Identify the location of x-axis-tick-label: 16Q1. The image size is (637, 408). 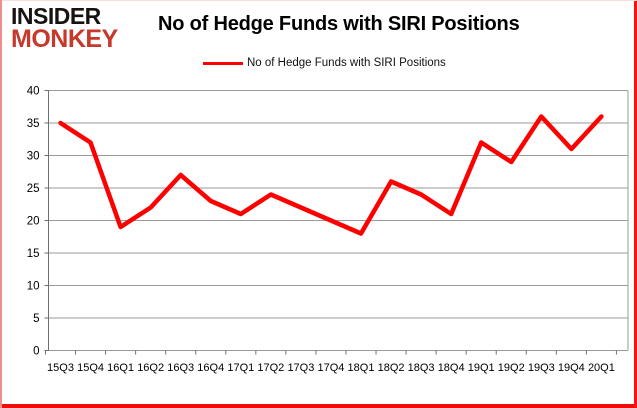
(120, 368).